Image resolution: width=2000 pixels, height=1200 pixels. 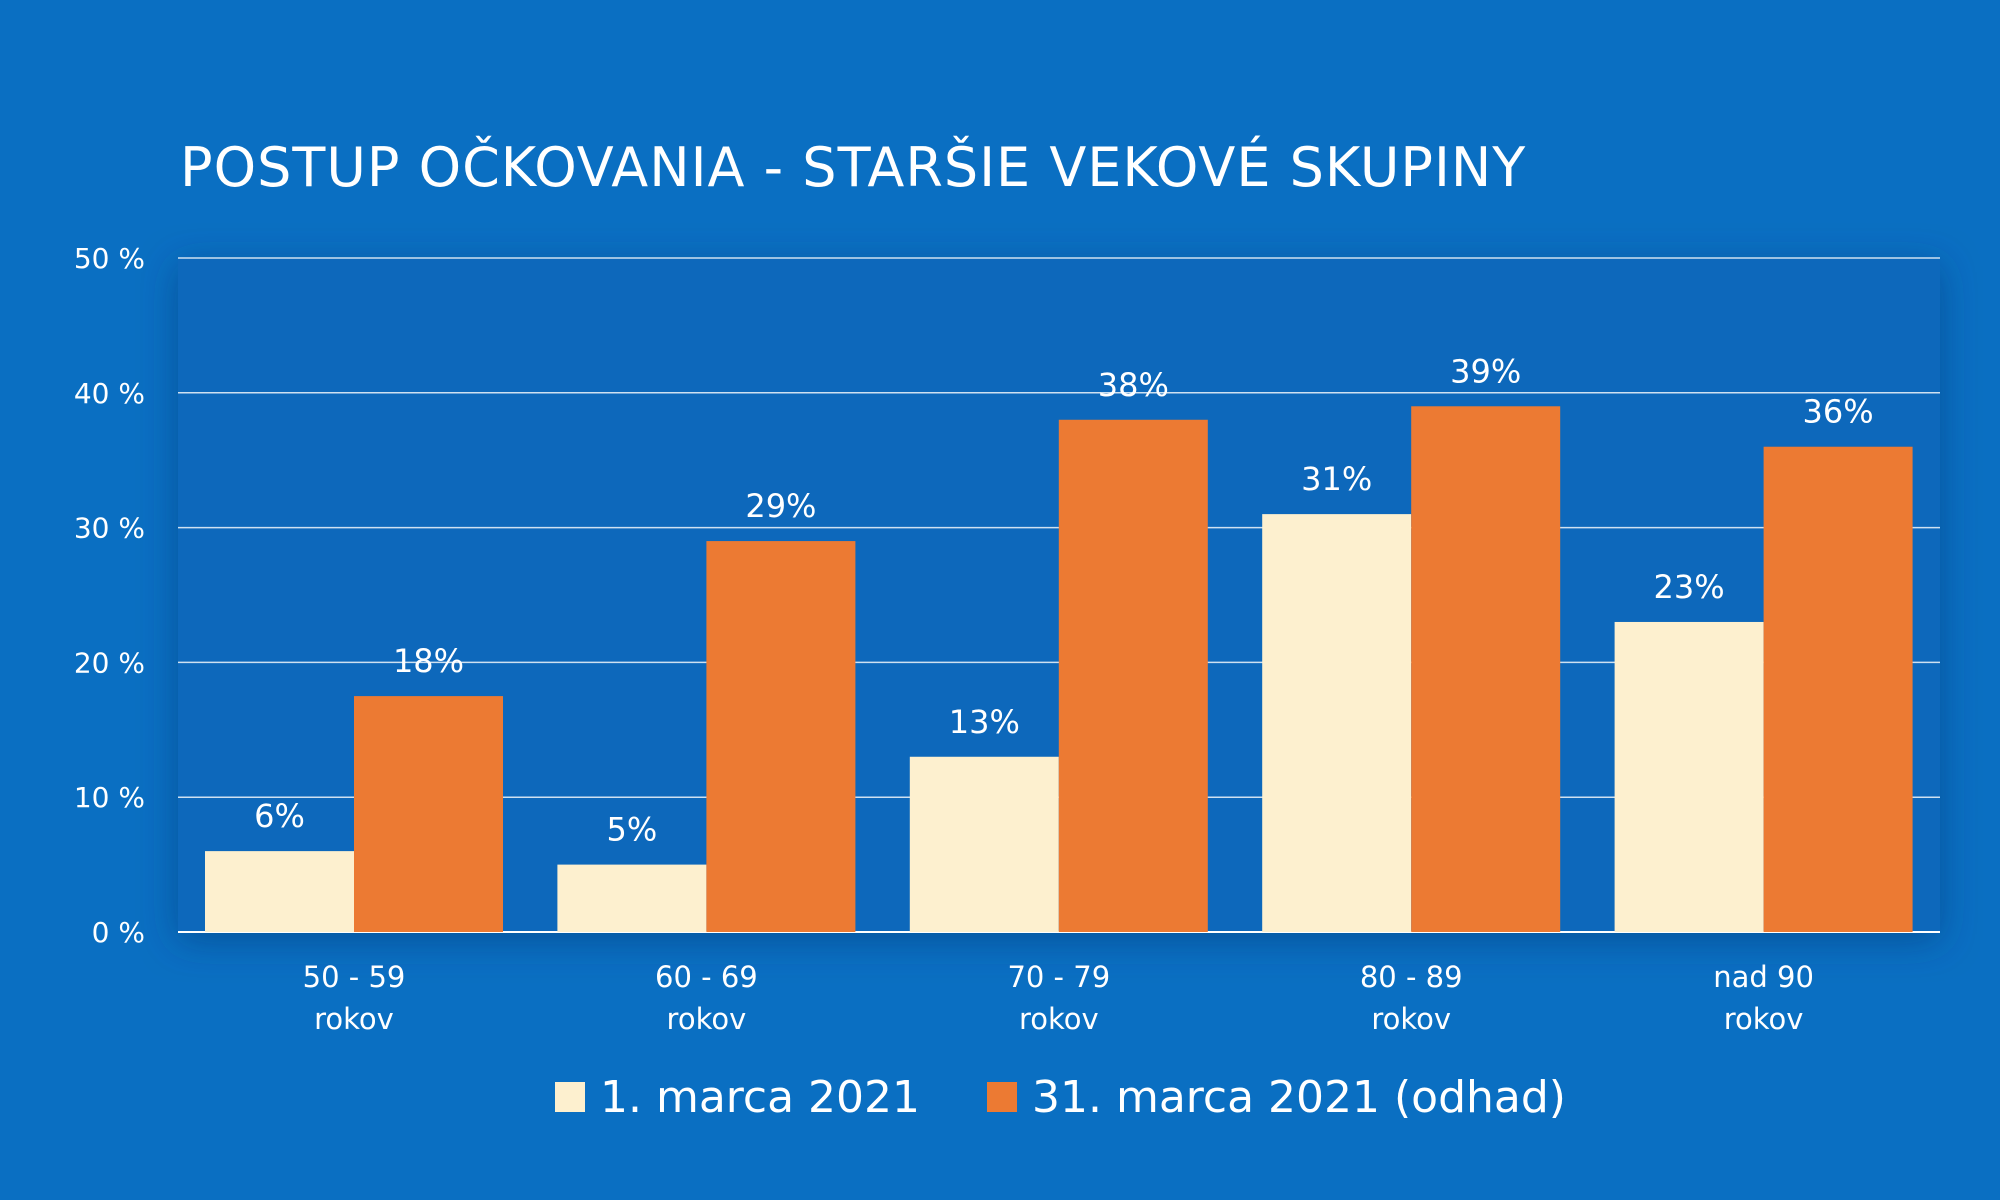 What do you see at coordinates (109, 393) in the screenshot?
I see `y-tick-label: 40 %` at bounding box center [109, 393].